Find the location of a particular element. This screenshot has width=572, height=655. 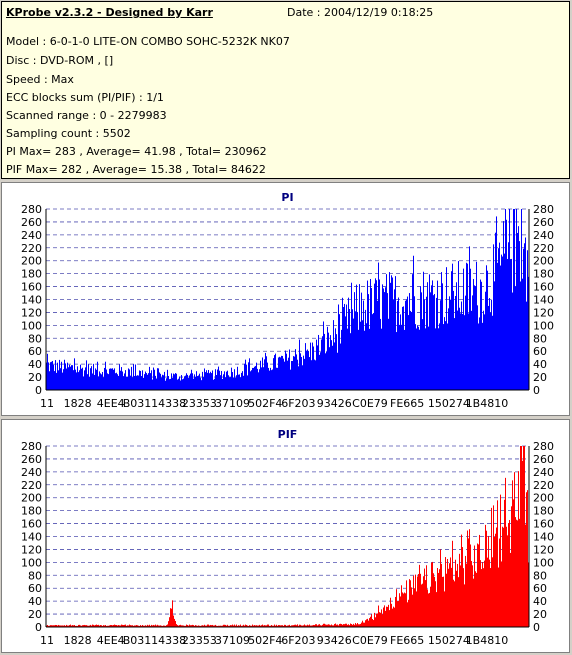

y-tick-label-right: 60 is located at coordinates (540, 588).